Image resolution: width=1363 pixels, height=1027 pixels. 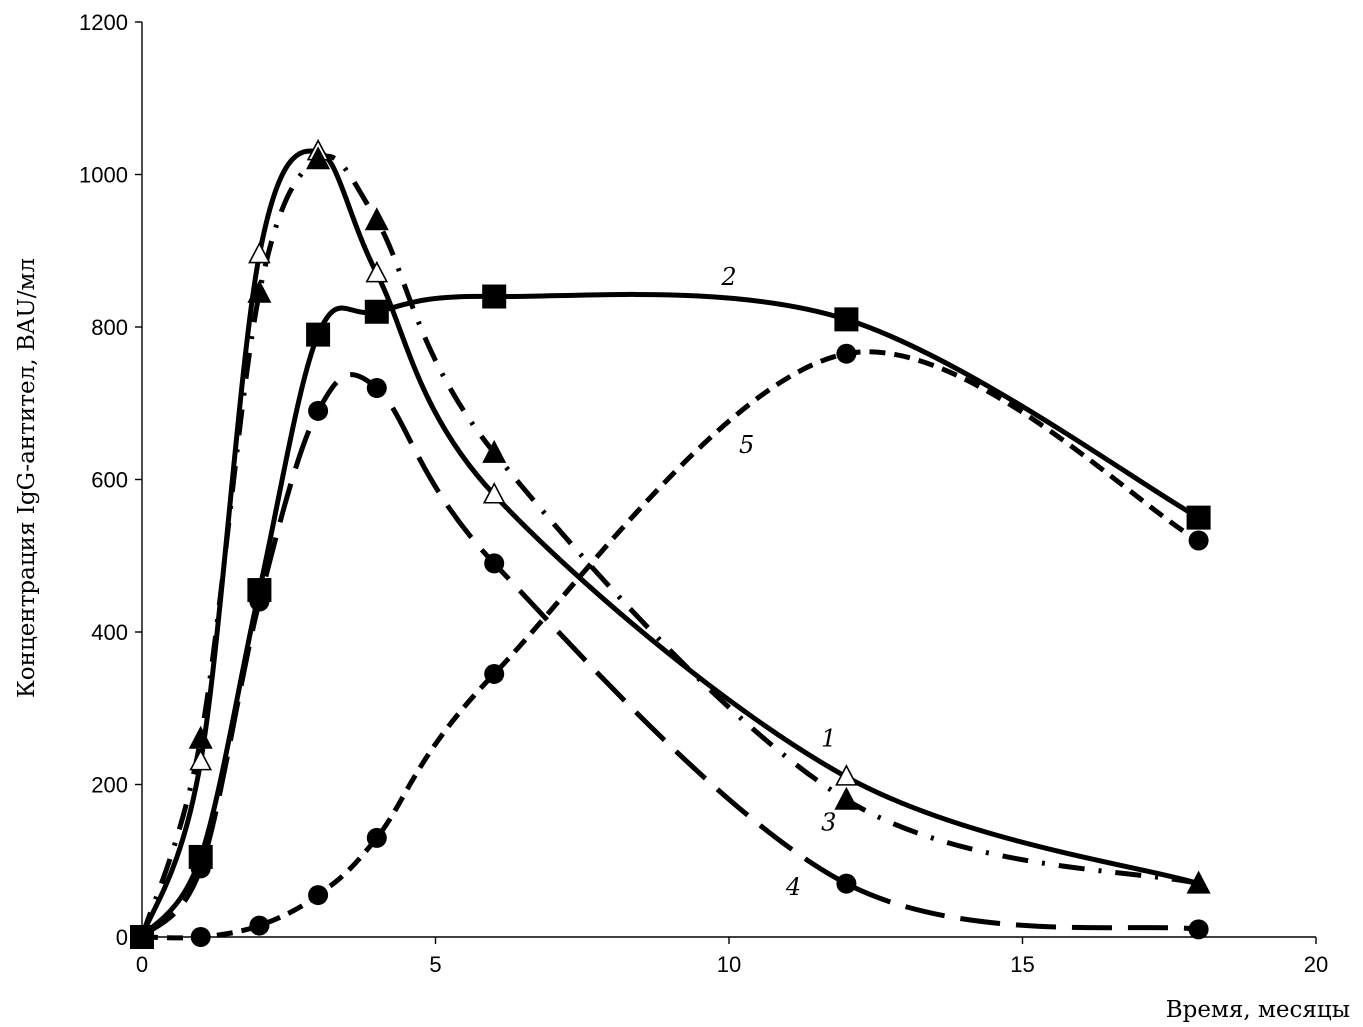 I want to click on curve-label: 2, so click(x=728, y=277).